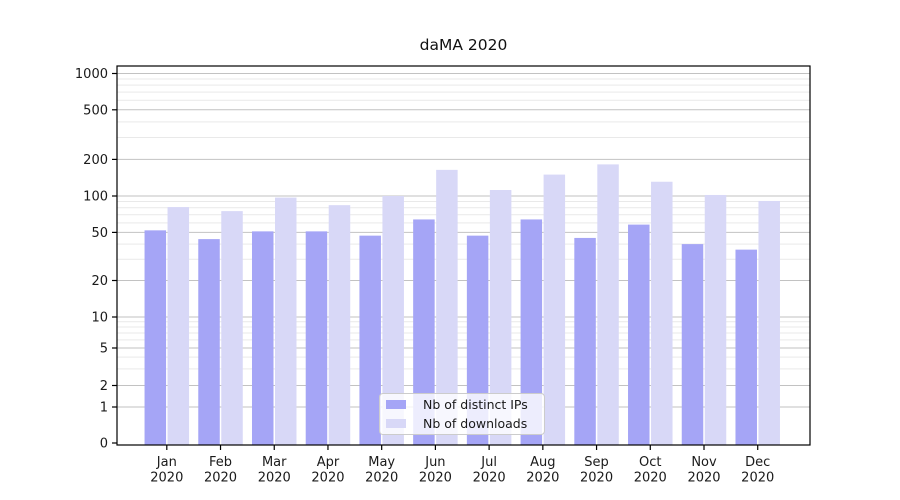 The image size is (900, 500). What do you see at coordinates (285, 321) in the screenshot?
I see `bar-downloads-mar` at bounding box center [285, 321].